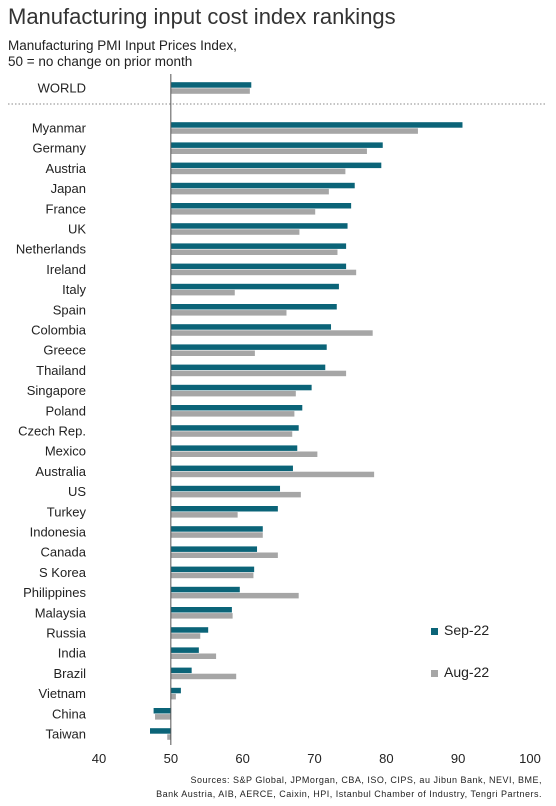  Describe the element at coordinates (210, 91) in the screenshot. I see `bar-aug-world` at that location.